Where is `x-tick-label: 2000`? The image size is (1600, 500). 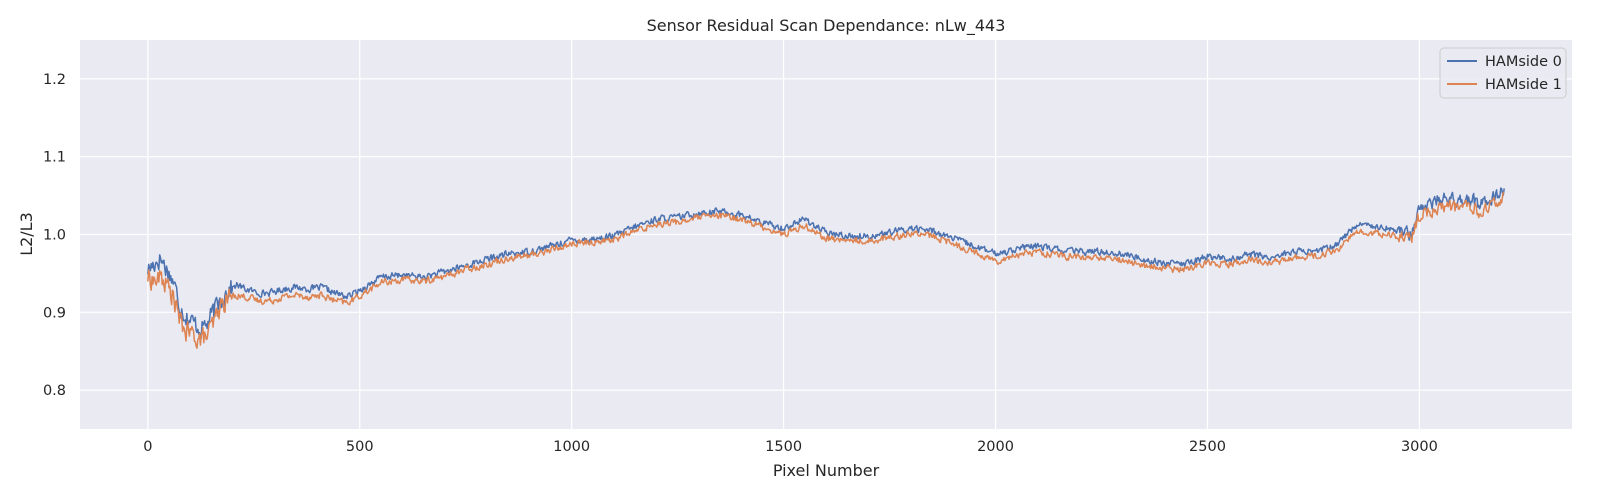
x-tick-label: 2000 is located at coordinates (995, 447).